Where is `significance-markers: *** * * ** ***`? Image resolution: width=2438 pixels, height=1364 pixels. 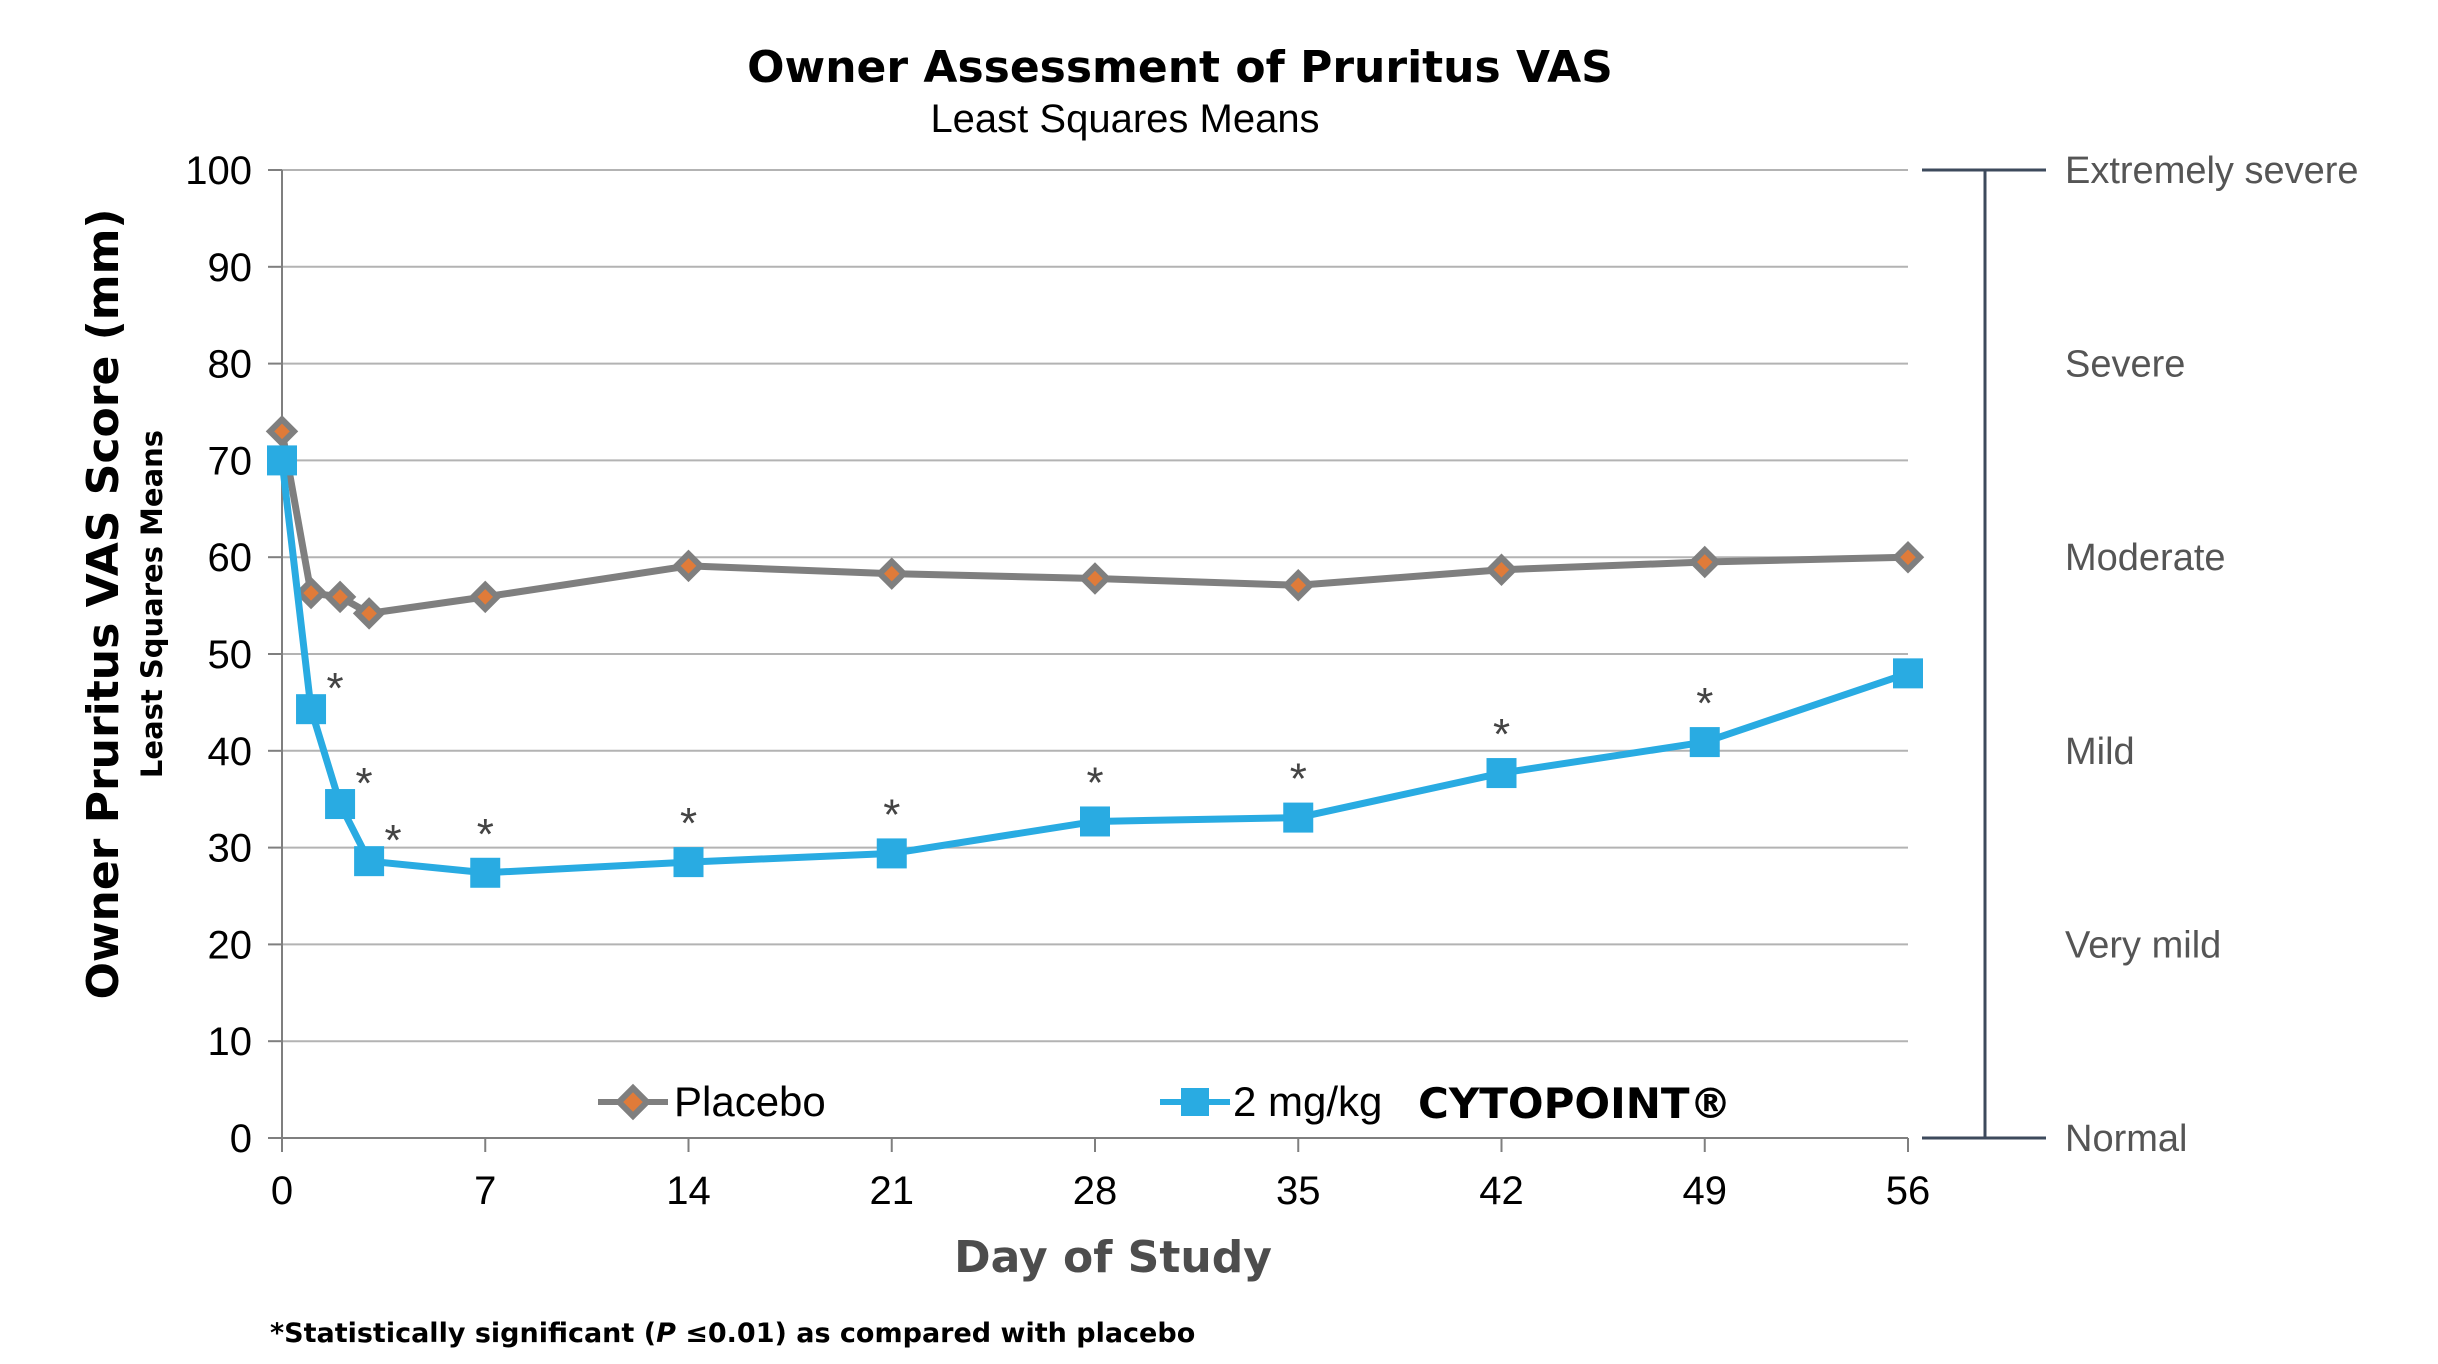
significance-markers: *** * * ** *** is located at coordinates (1019, 764).